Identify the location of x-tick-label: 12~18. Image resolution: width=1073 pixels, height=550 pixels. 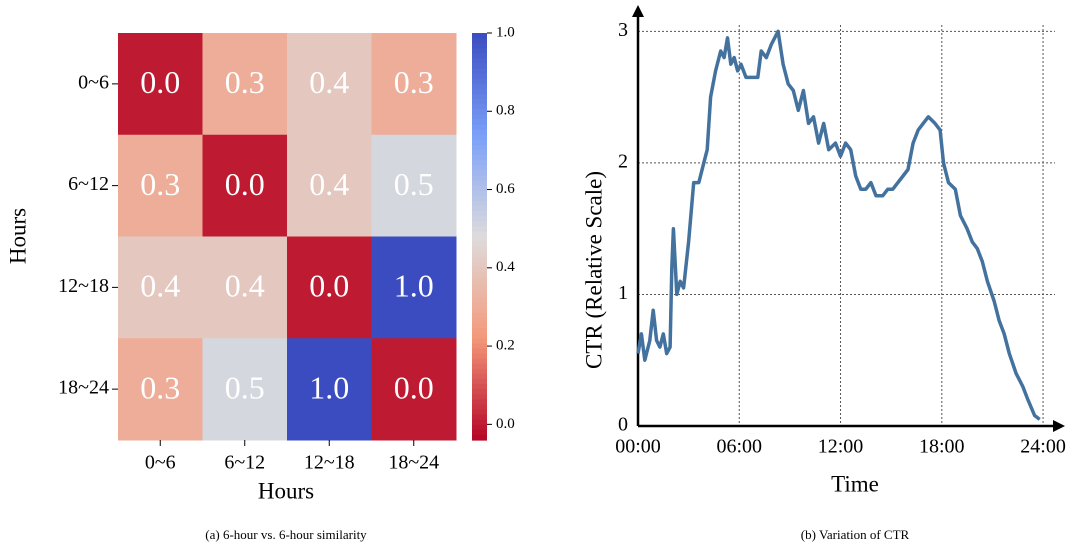
(329, 463).